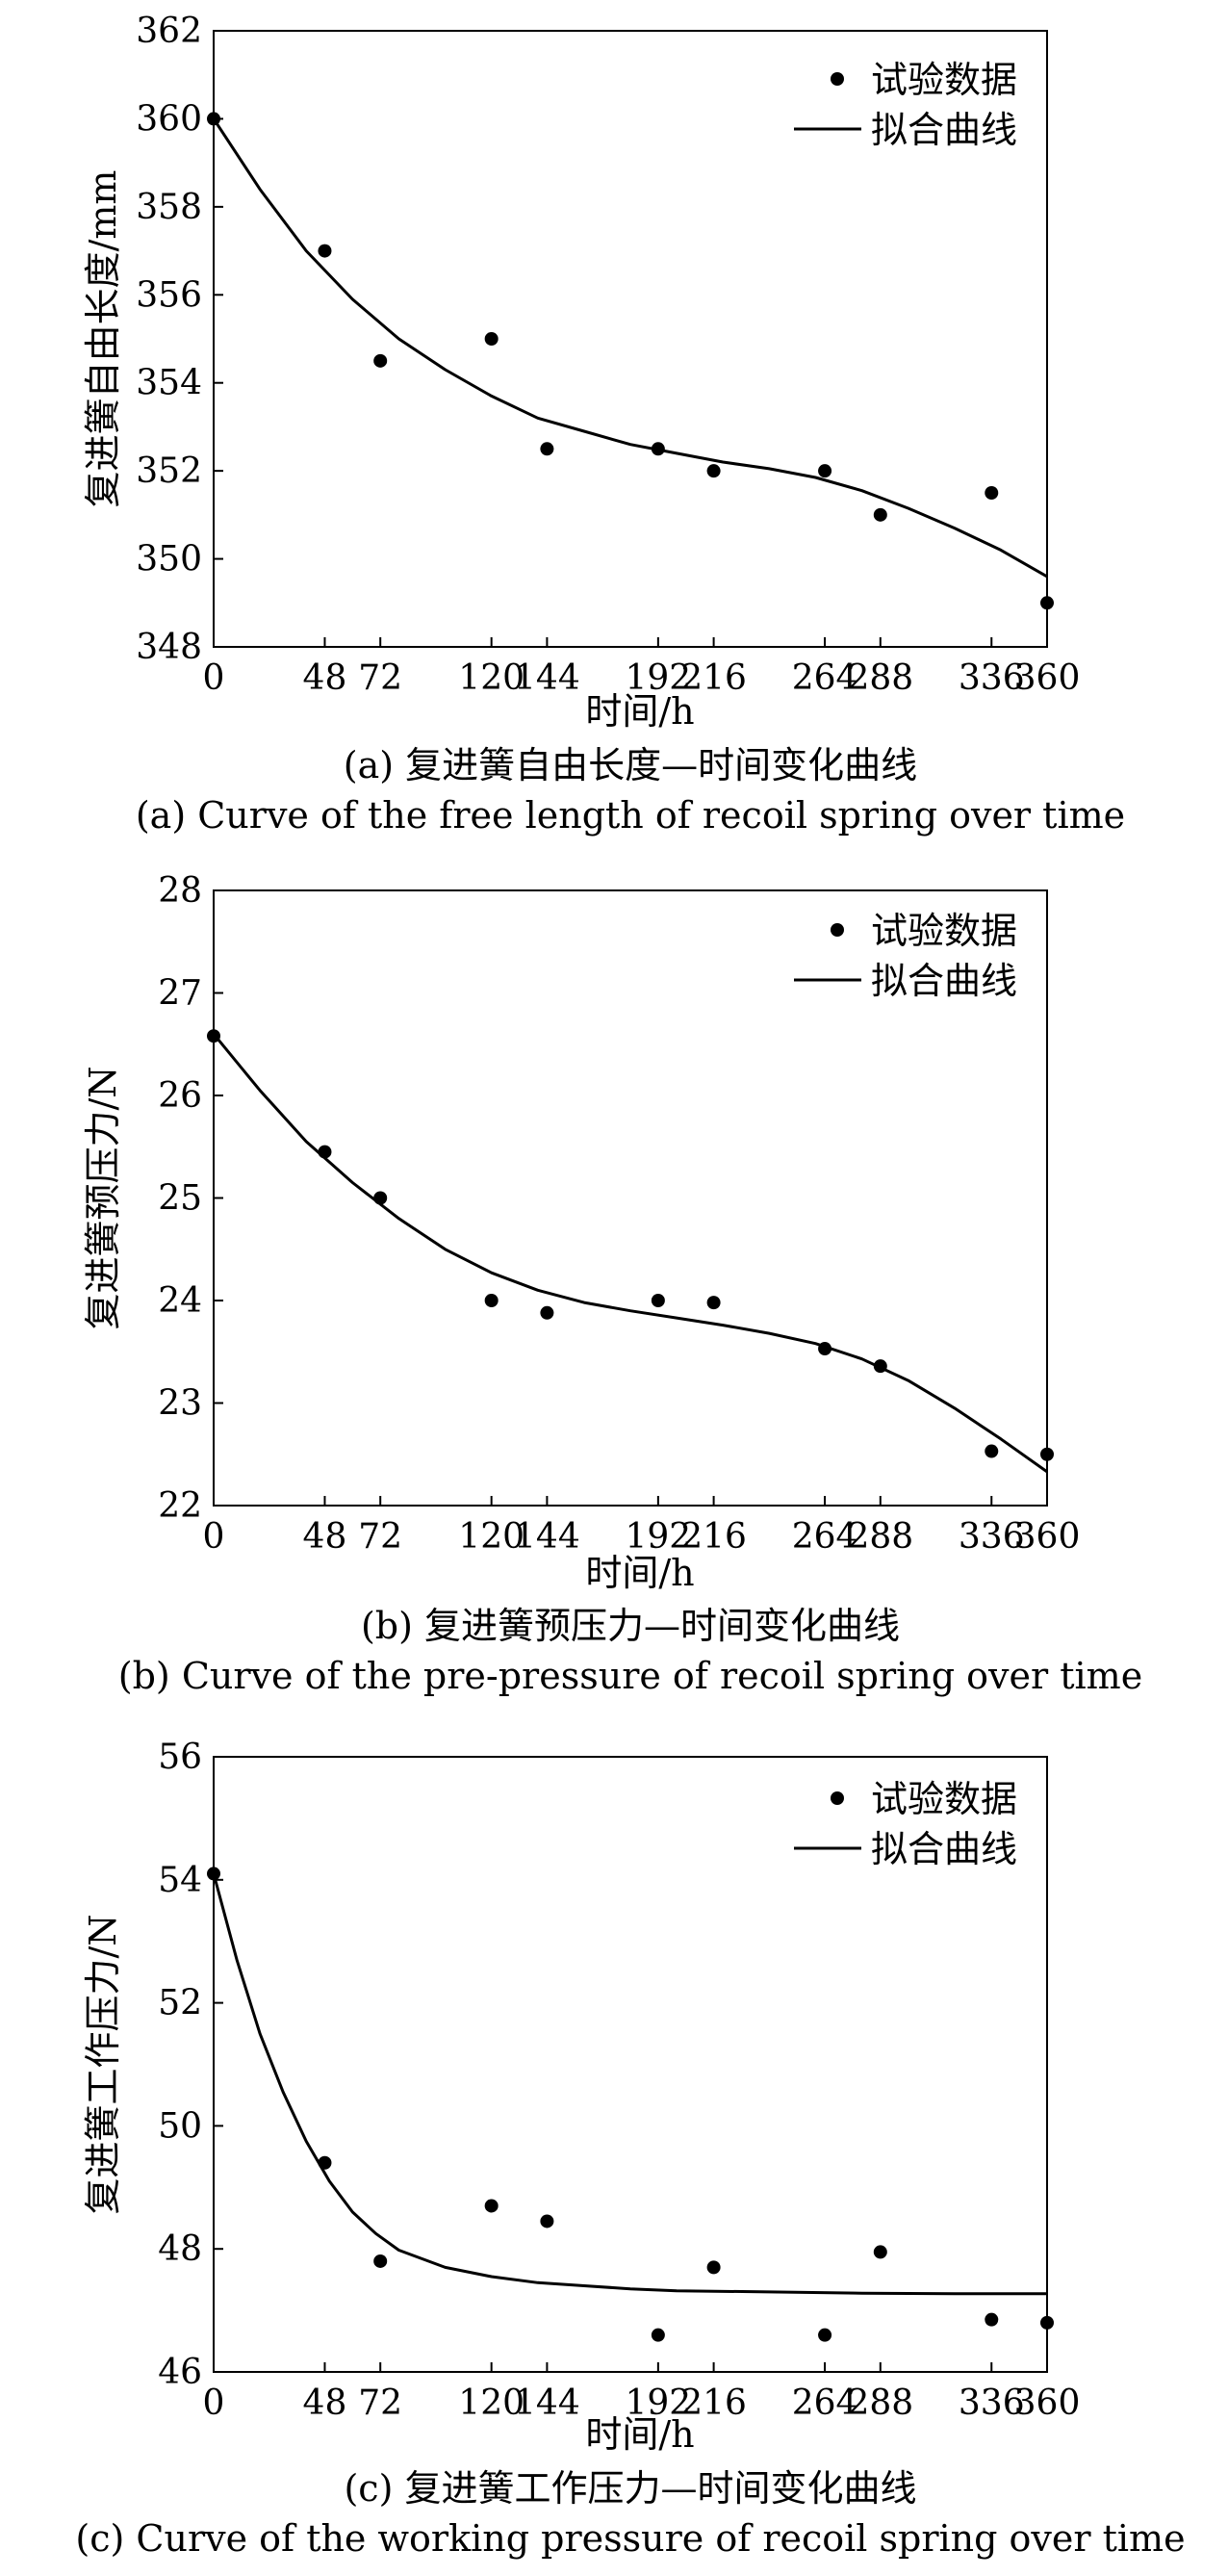  I want to click on y-tick-label: 352, so click(169, 471).